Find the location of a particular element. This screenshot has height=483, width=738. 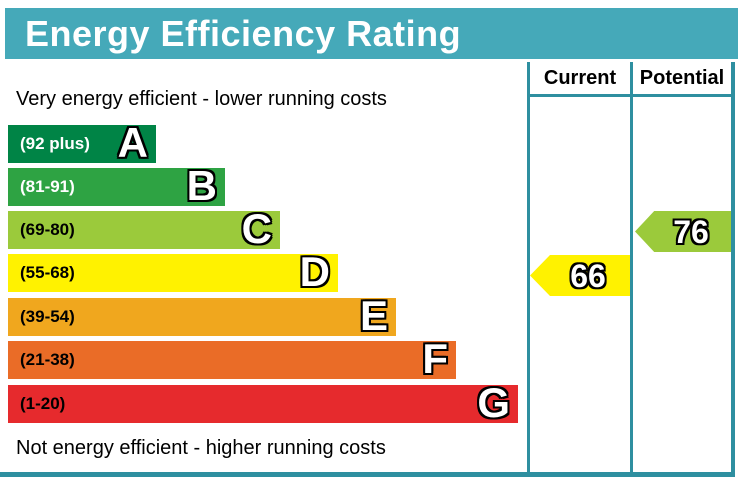

band-c-range: (69-80) is located at coordinates (47, 229).